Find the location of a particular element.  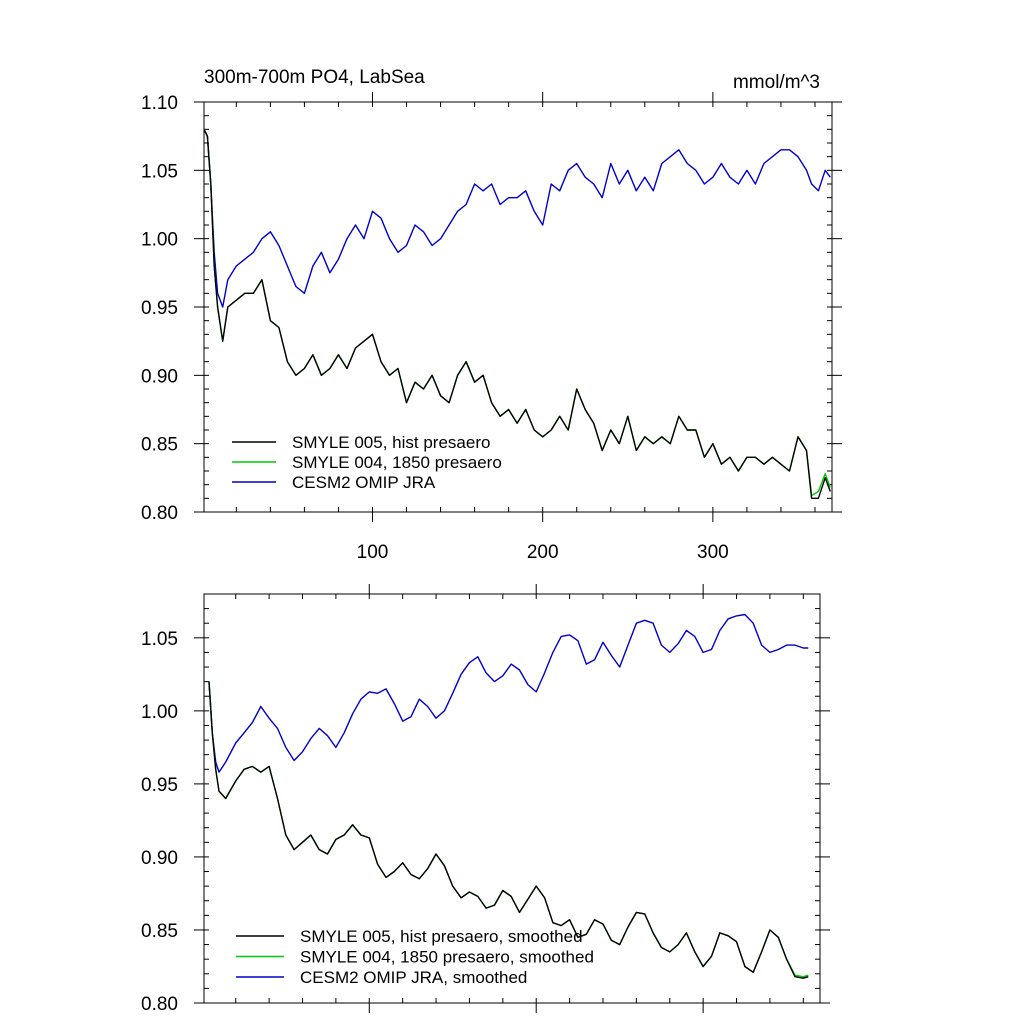

x-tick-label: 100 is located at coordinates (373, 552).